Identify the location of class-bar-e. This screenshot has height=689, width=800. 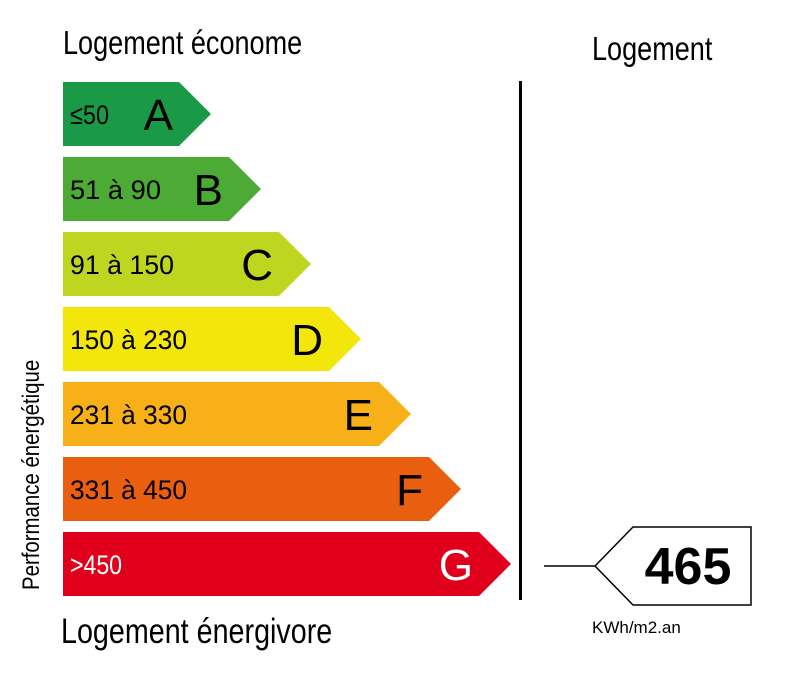
(237, 414).